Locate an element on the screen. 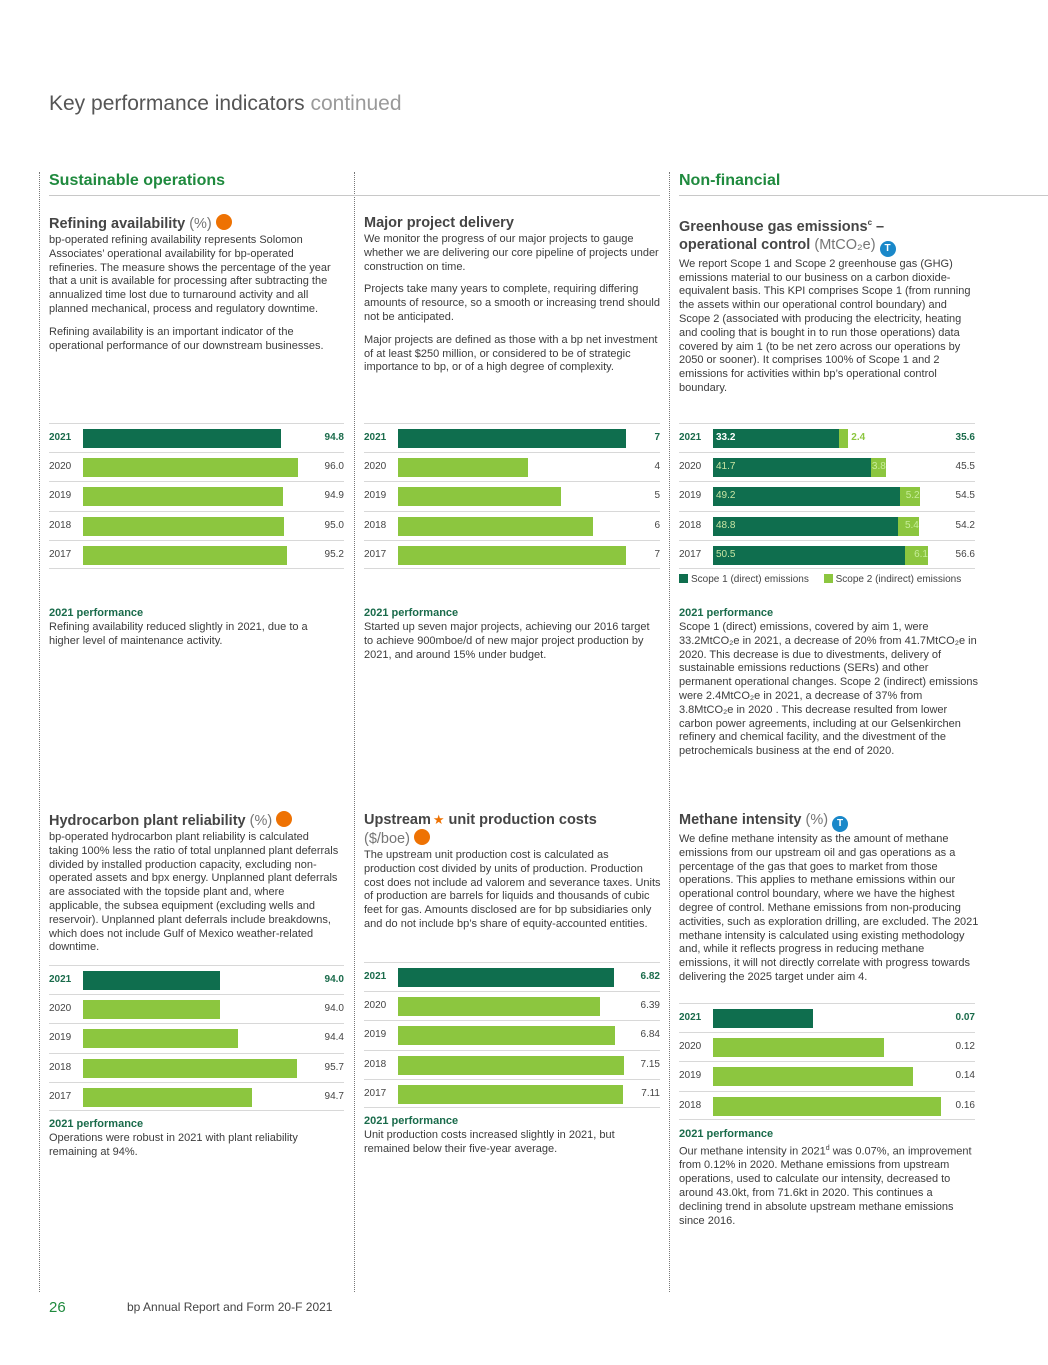  chart-row: 2021 94.8 is located at coordinates (196, 437).